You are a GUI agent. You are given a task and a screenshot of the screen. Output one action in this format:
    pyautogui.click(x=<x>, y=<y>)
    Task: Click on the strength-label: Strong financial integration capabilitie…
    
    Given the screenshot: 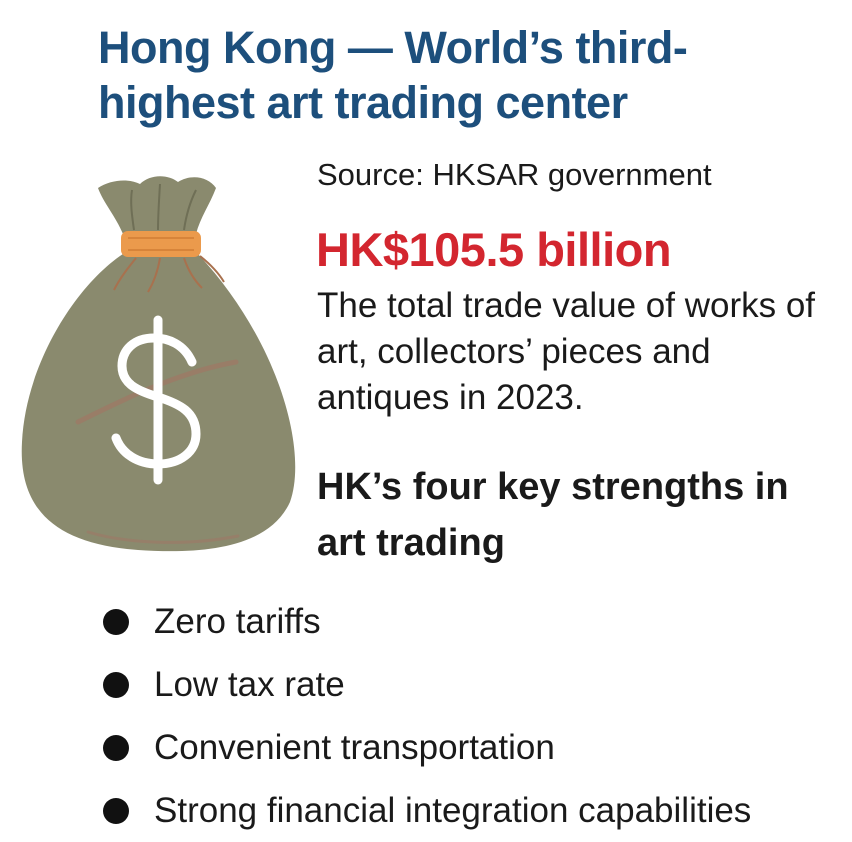 What is the action you would take?
    pyautogui.click(x=453, y=810)
    